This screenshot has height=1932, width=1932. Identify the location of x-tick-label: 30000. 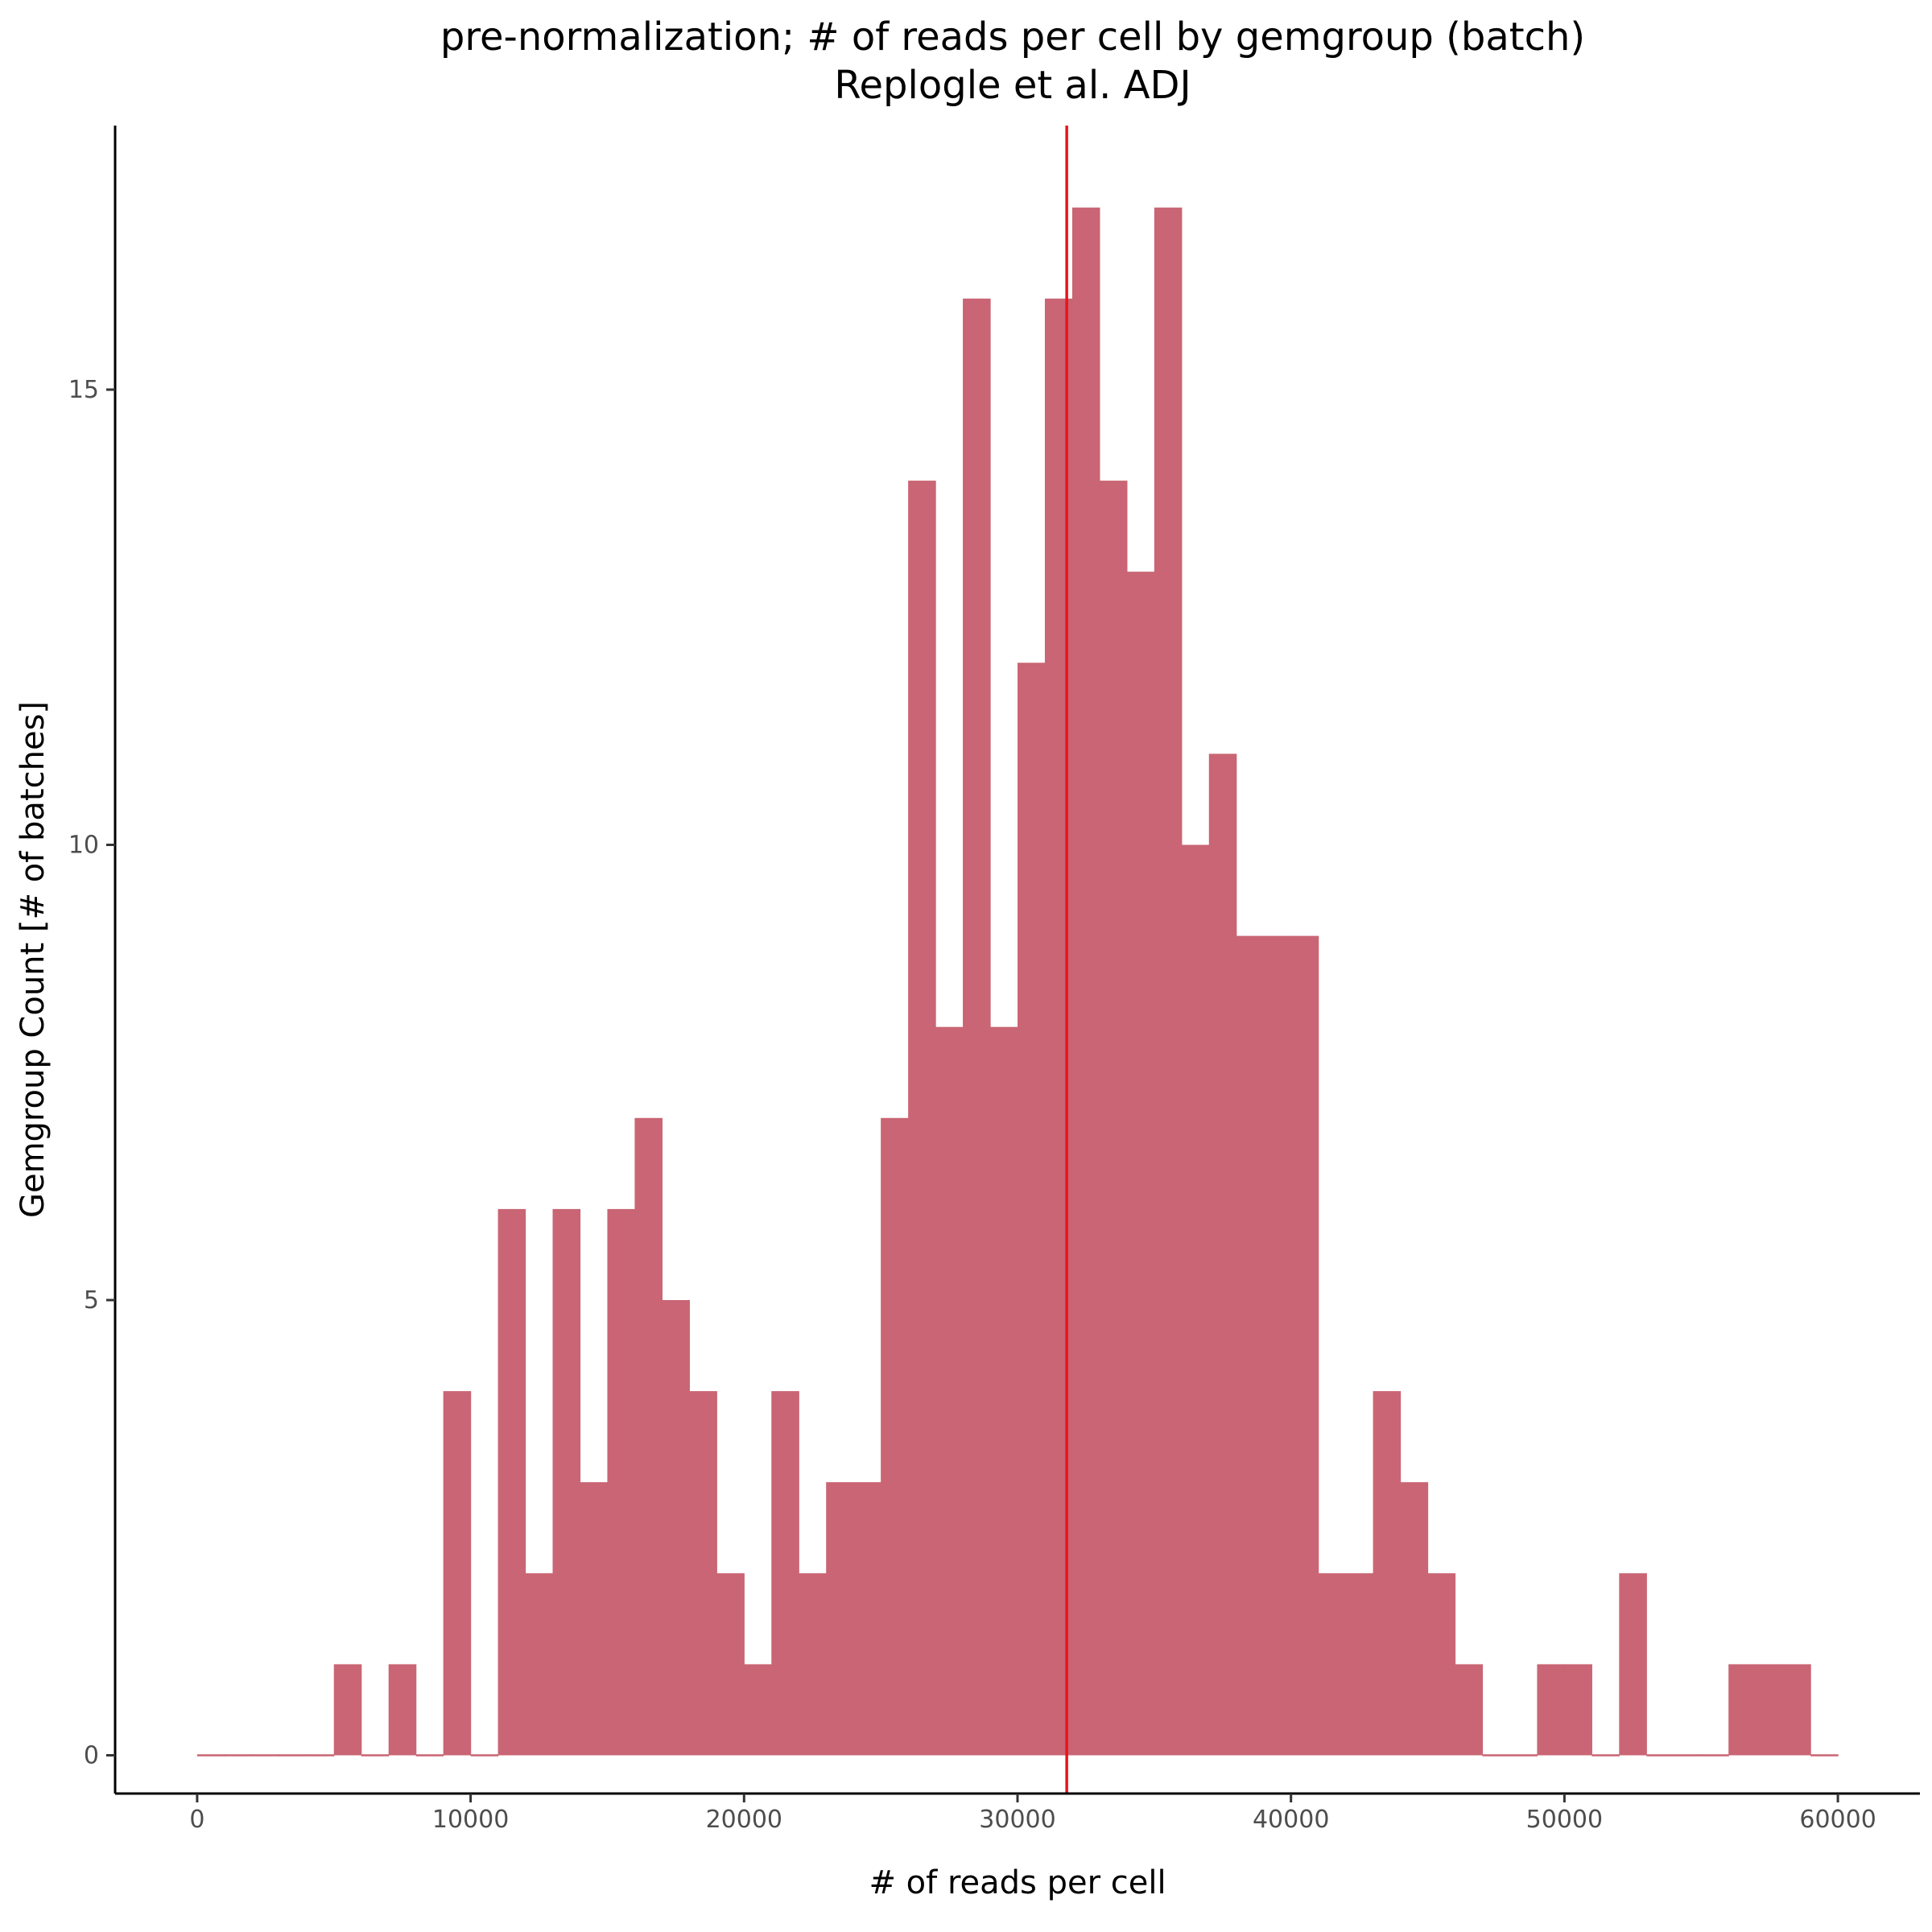
(1017, 1820).